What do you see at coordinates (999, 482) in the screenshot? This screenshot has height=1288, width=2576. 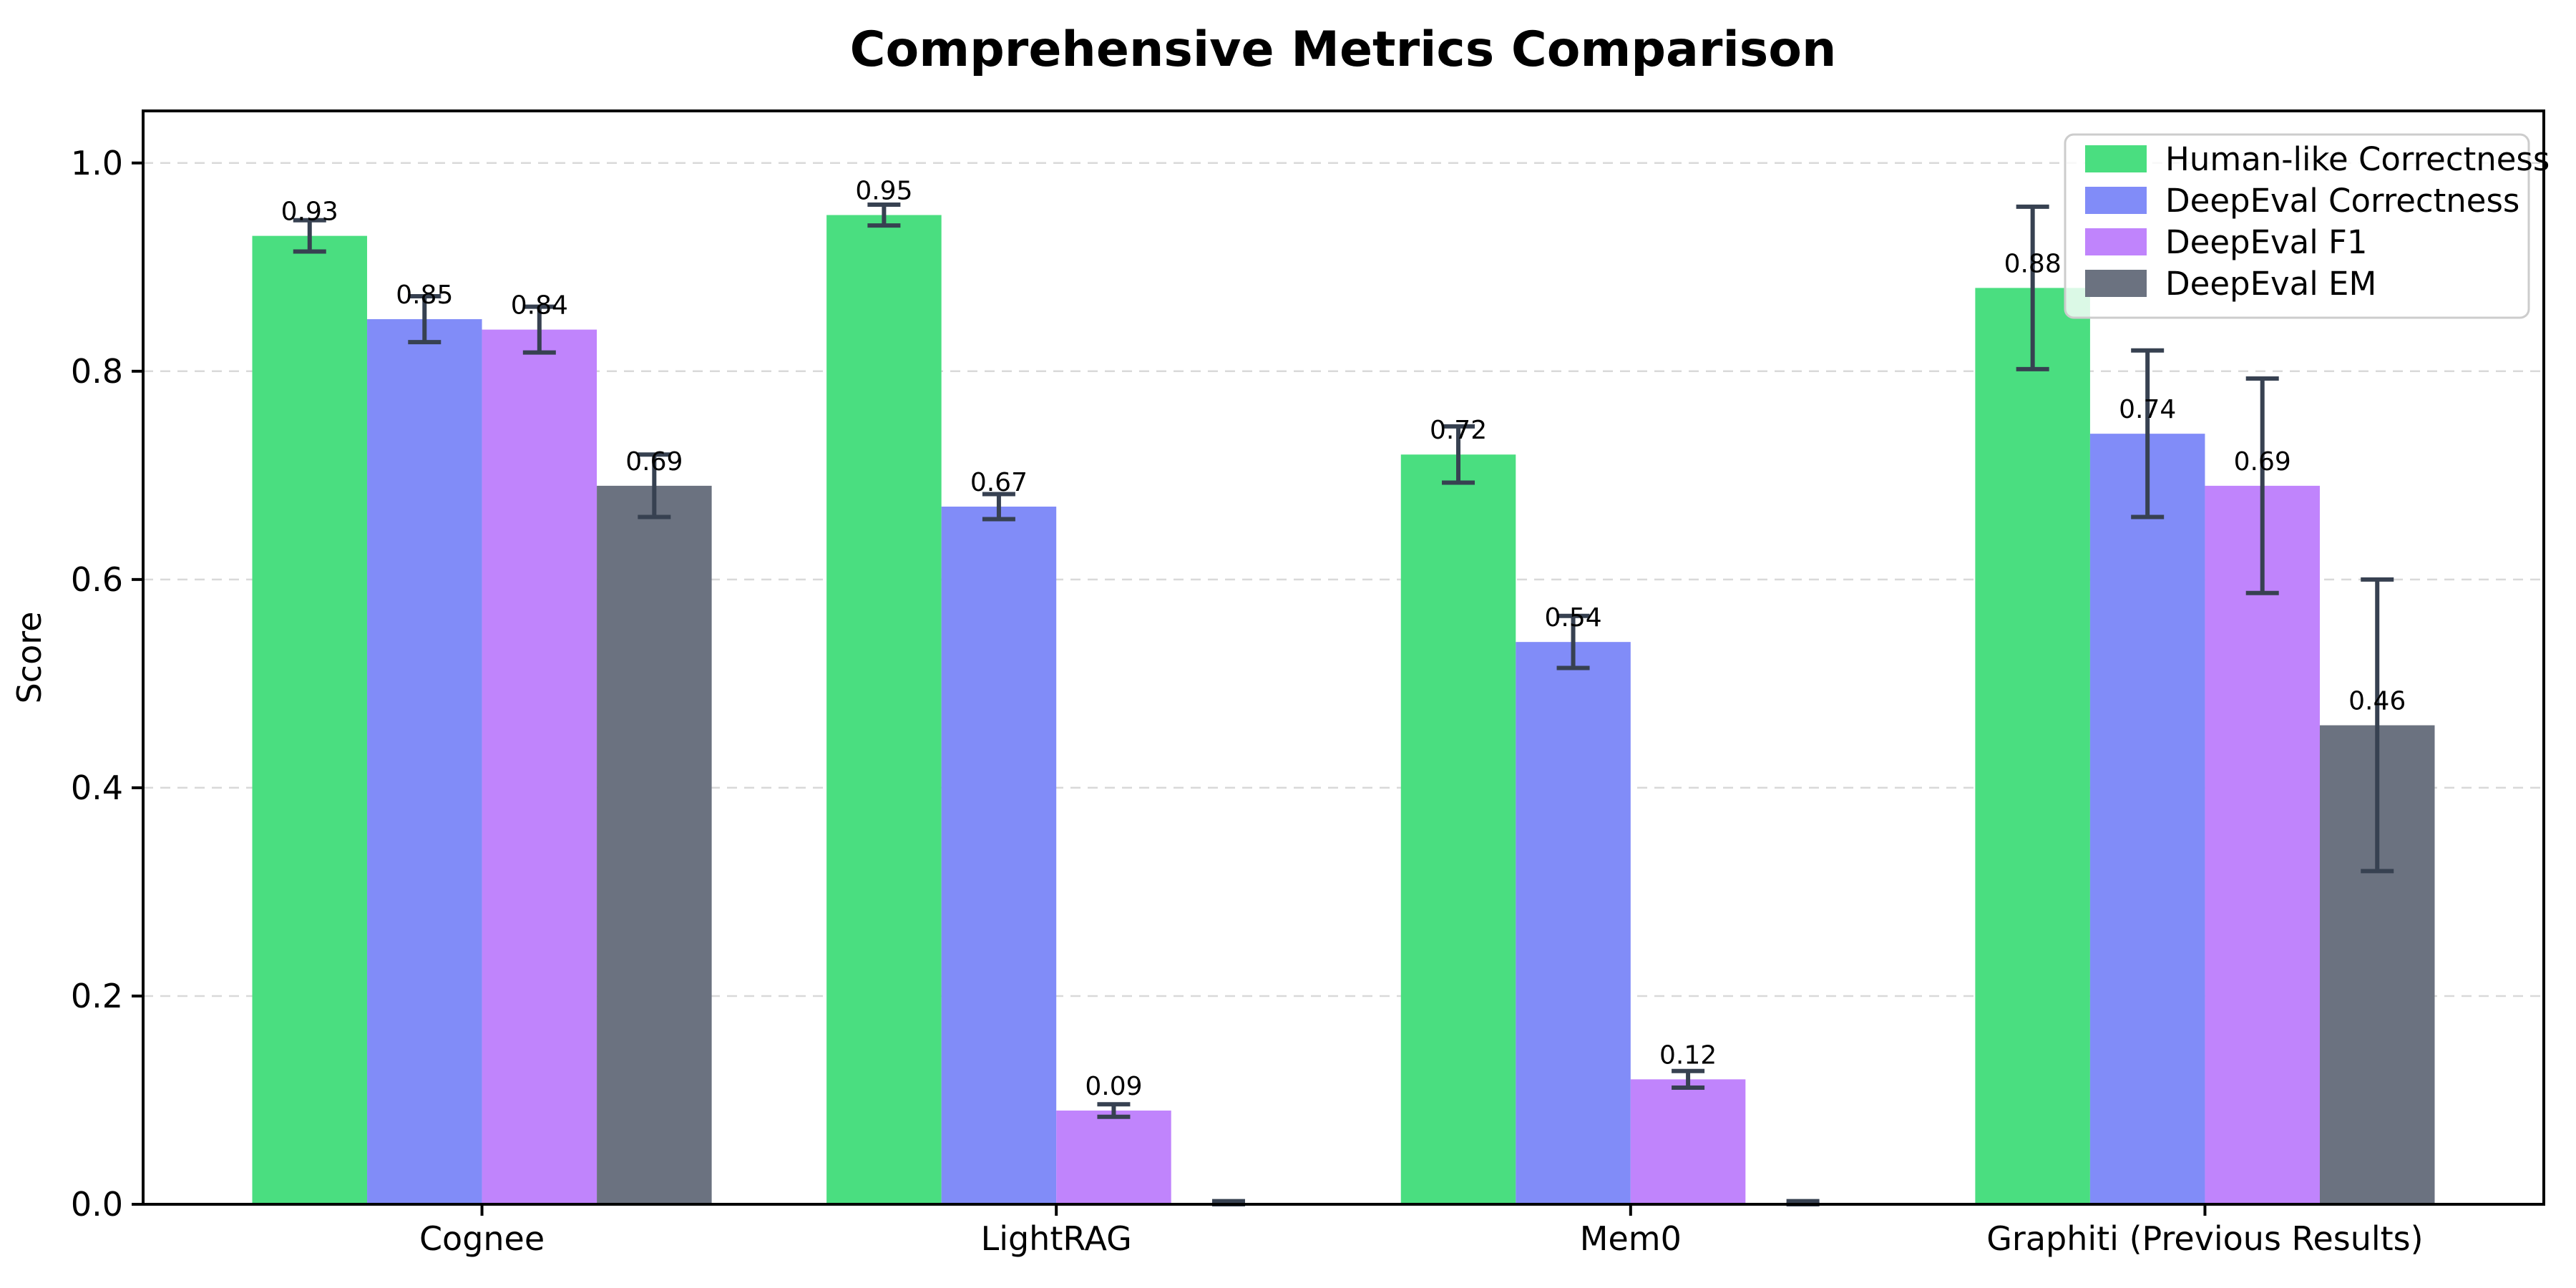 I see `value-label: 0.67` at bounding box center [999, 482].